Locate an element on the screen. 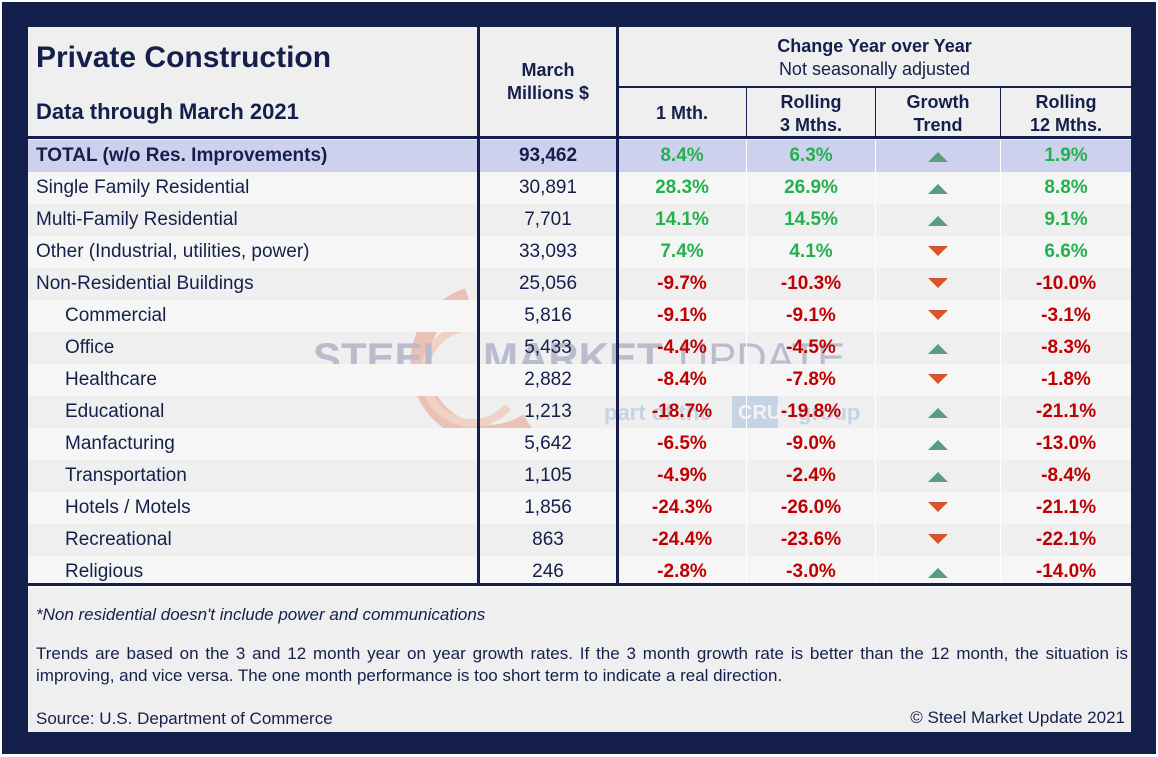  row-value: 5,433 is located at coordinates (548, 347).